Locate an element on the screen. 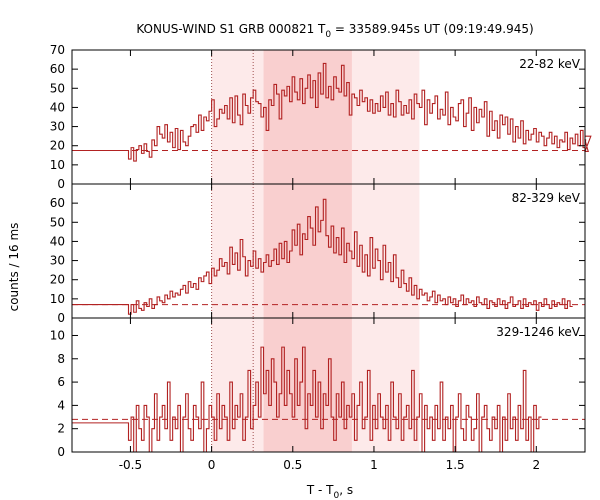 The image size is (600, 500). x-axis-label: T - T0, s is located at coordinates (329, 491).